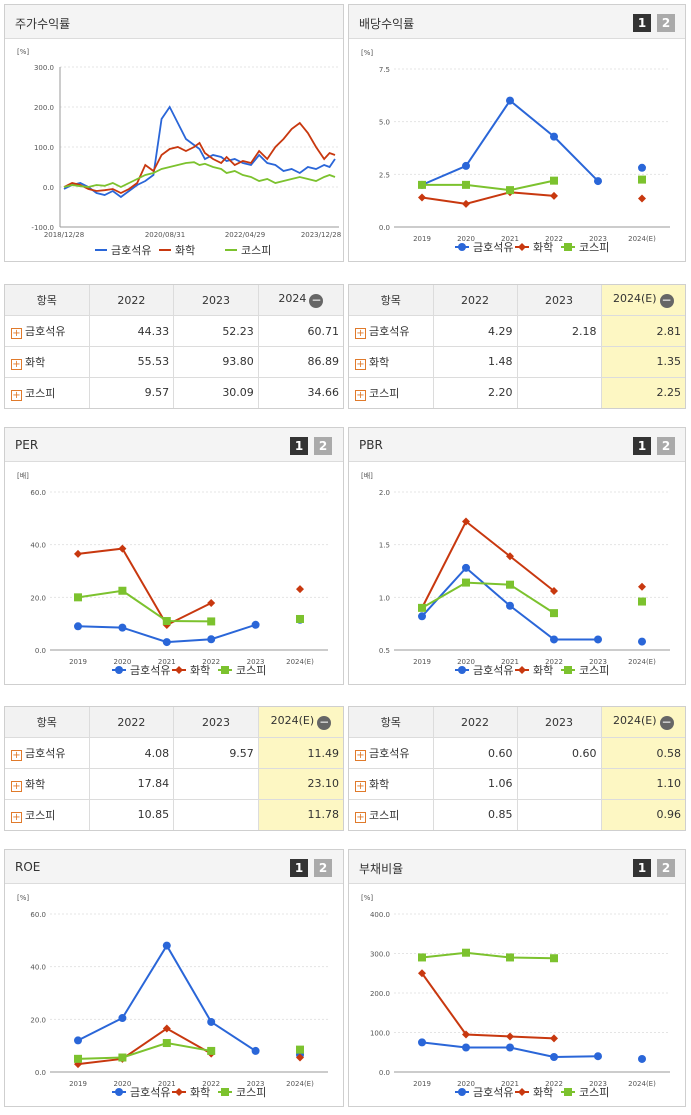  What do you see at coordinates (174, 362) in the screenshot?
I see `table-row: + 화학 55.53 93.80 86.89` at bounding box center [174, 362].